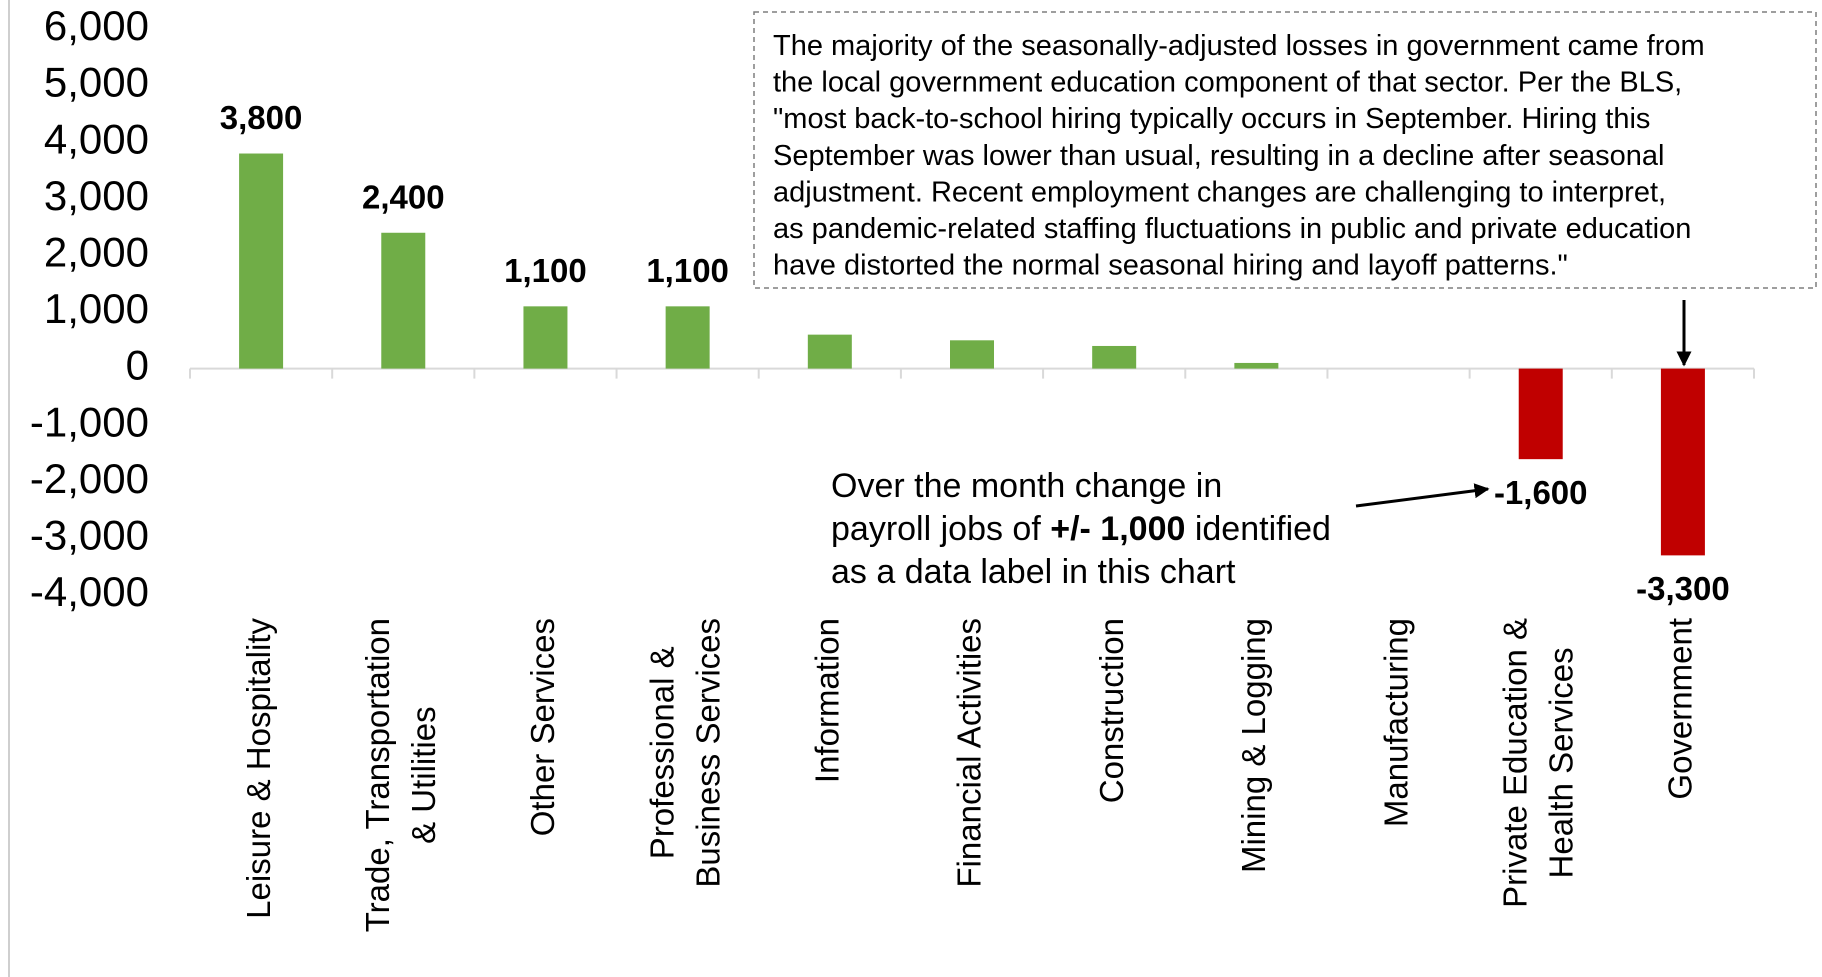 This screenshot has width=1822, height=977. What do you see at coordinates (89, 534) in the screenshot?
I see `y-tick-label: -3,000` at bounding box center [89, 534].